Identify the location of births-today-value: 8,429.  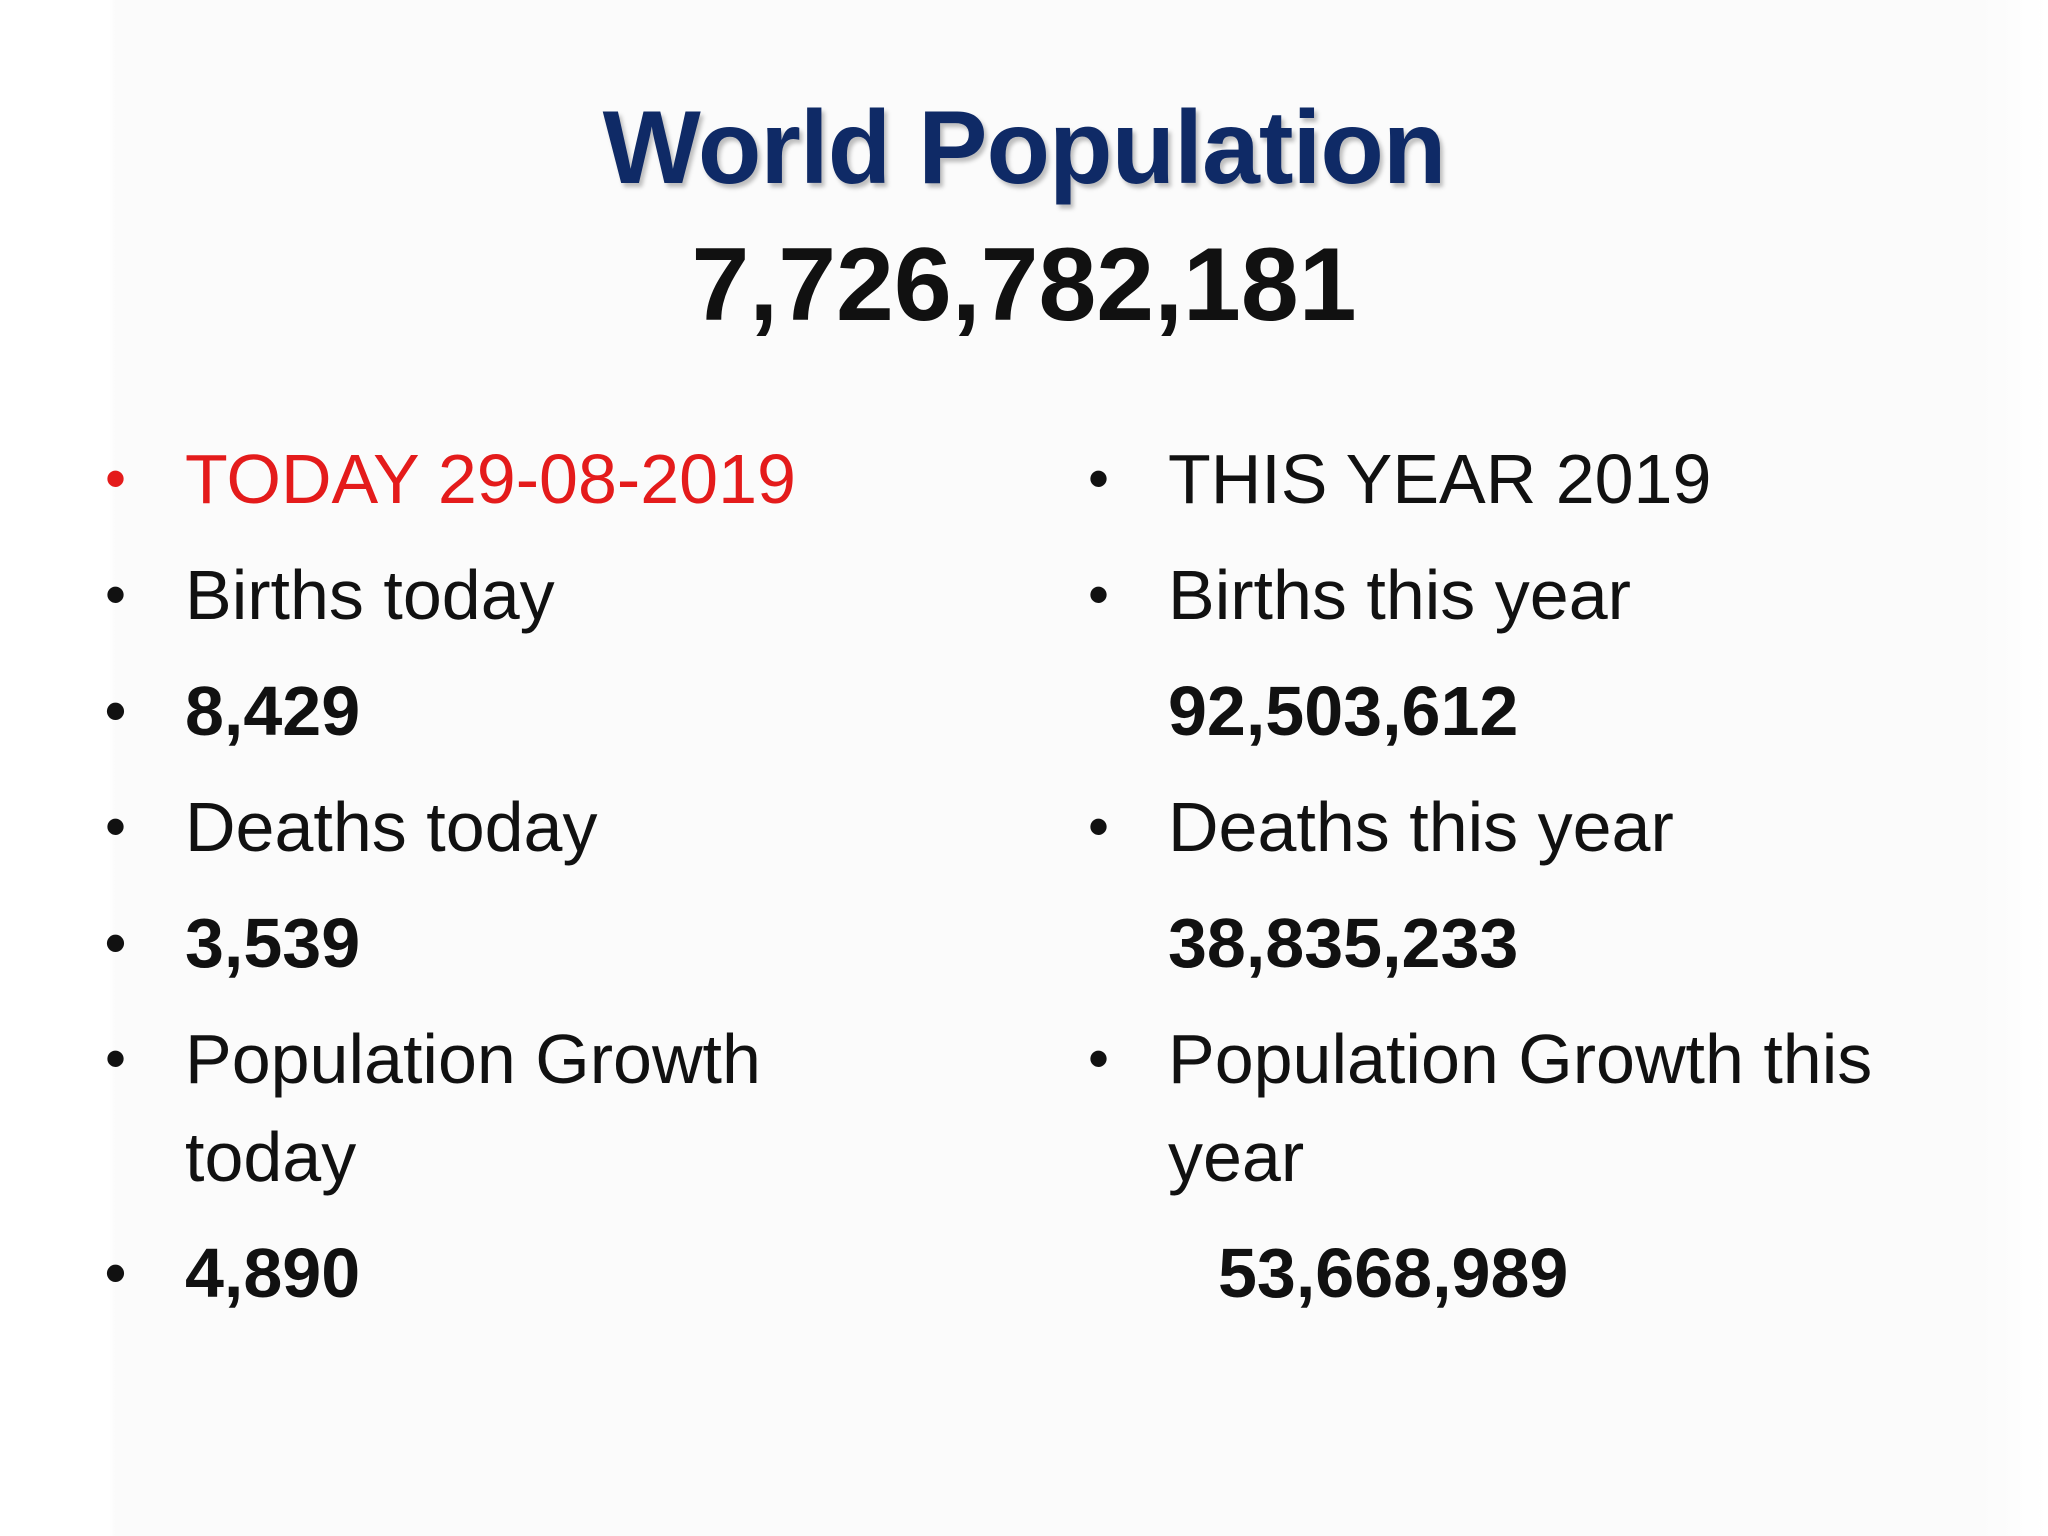
(273, 711).